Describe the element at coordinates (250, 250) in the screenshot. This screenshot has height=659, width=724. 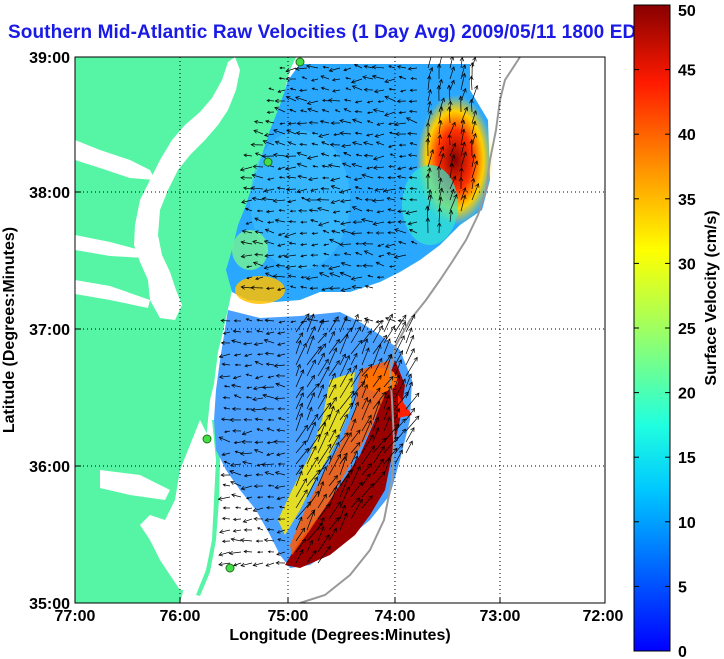
I see `green-patch-w` at that location.